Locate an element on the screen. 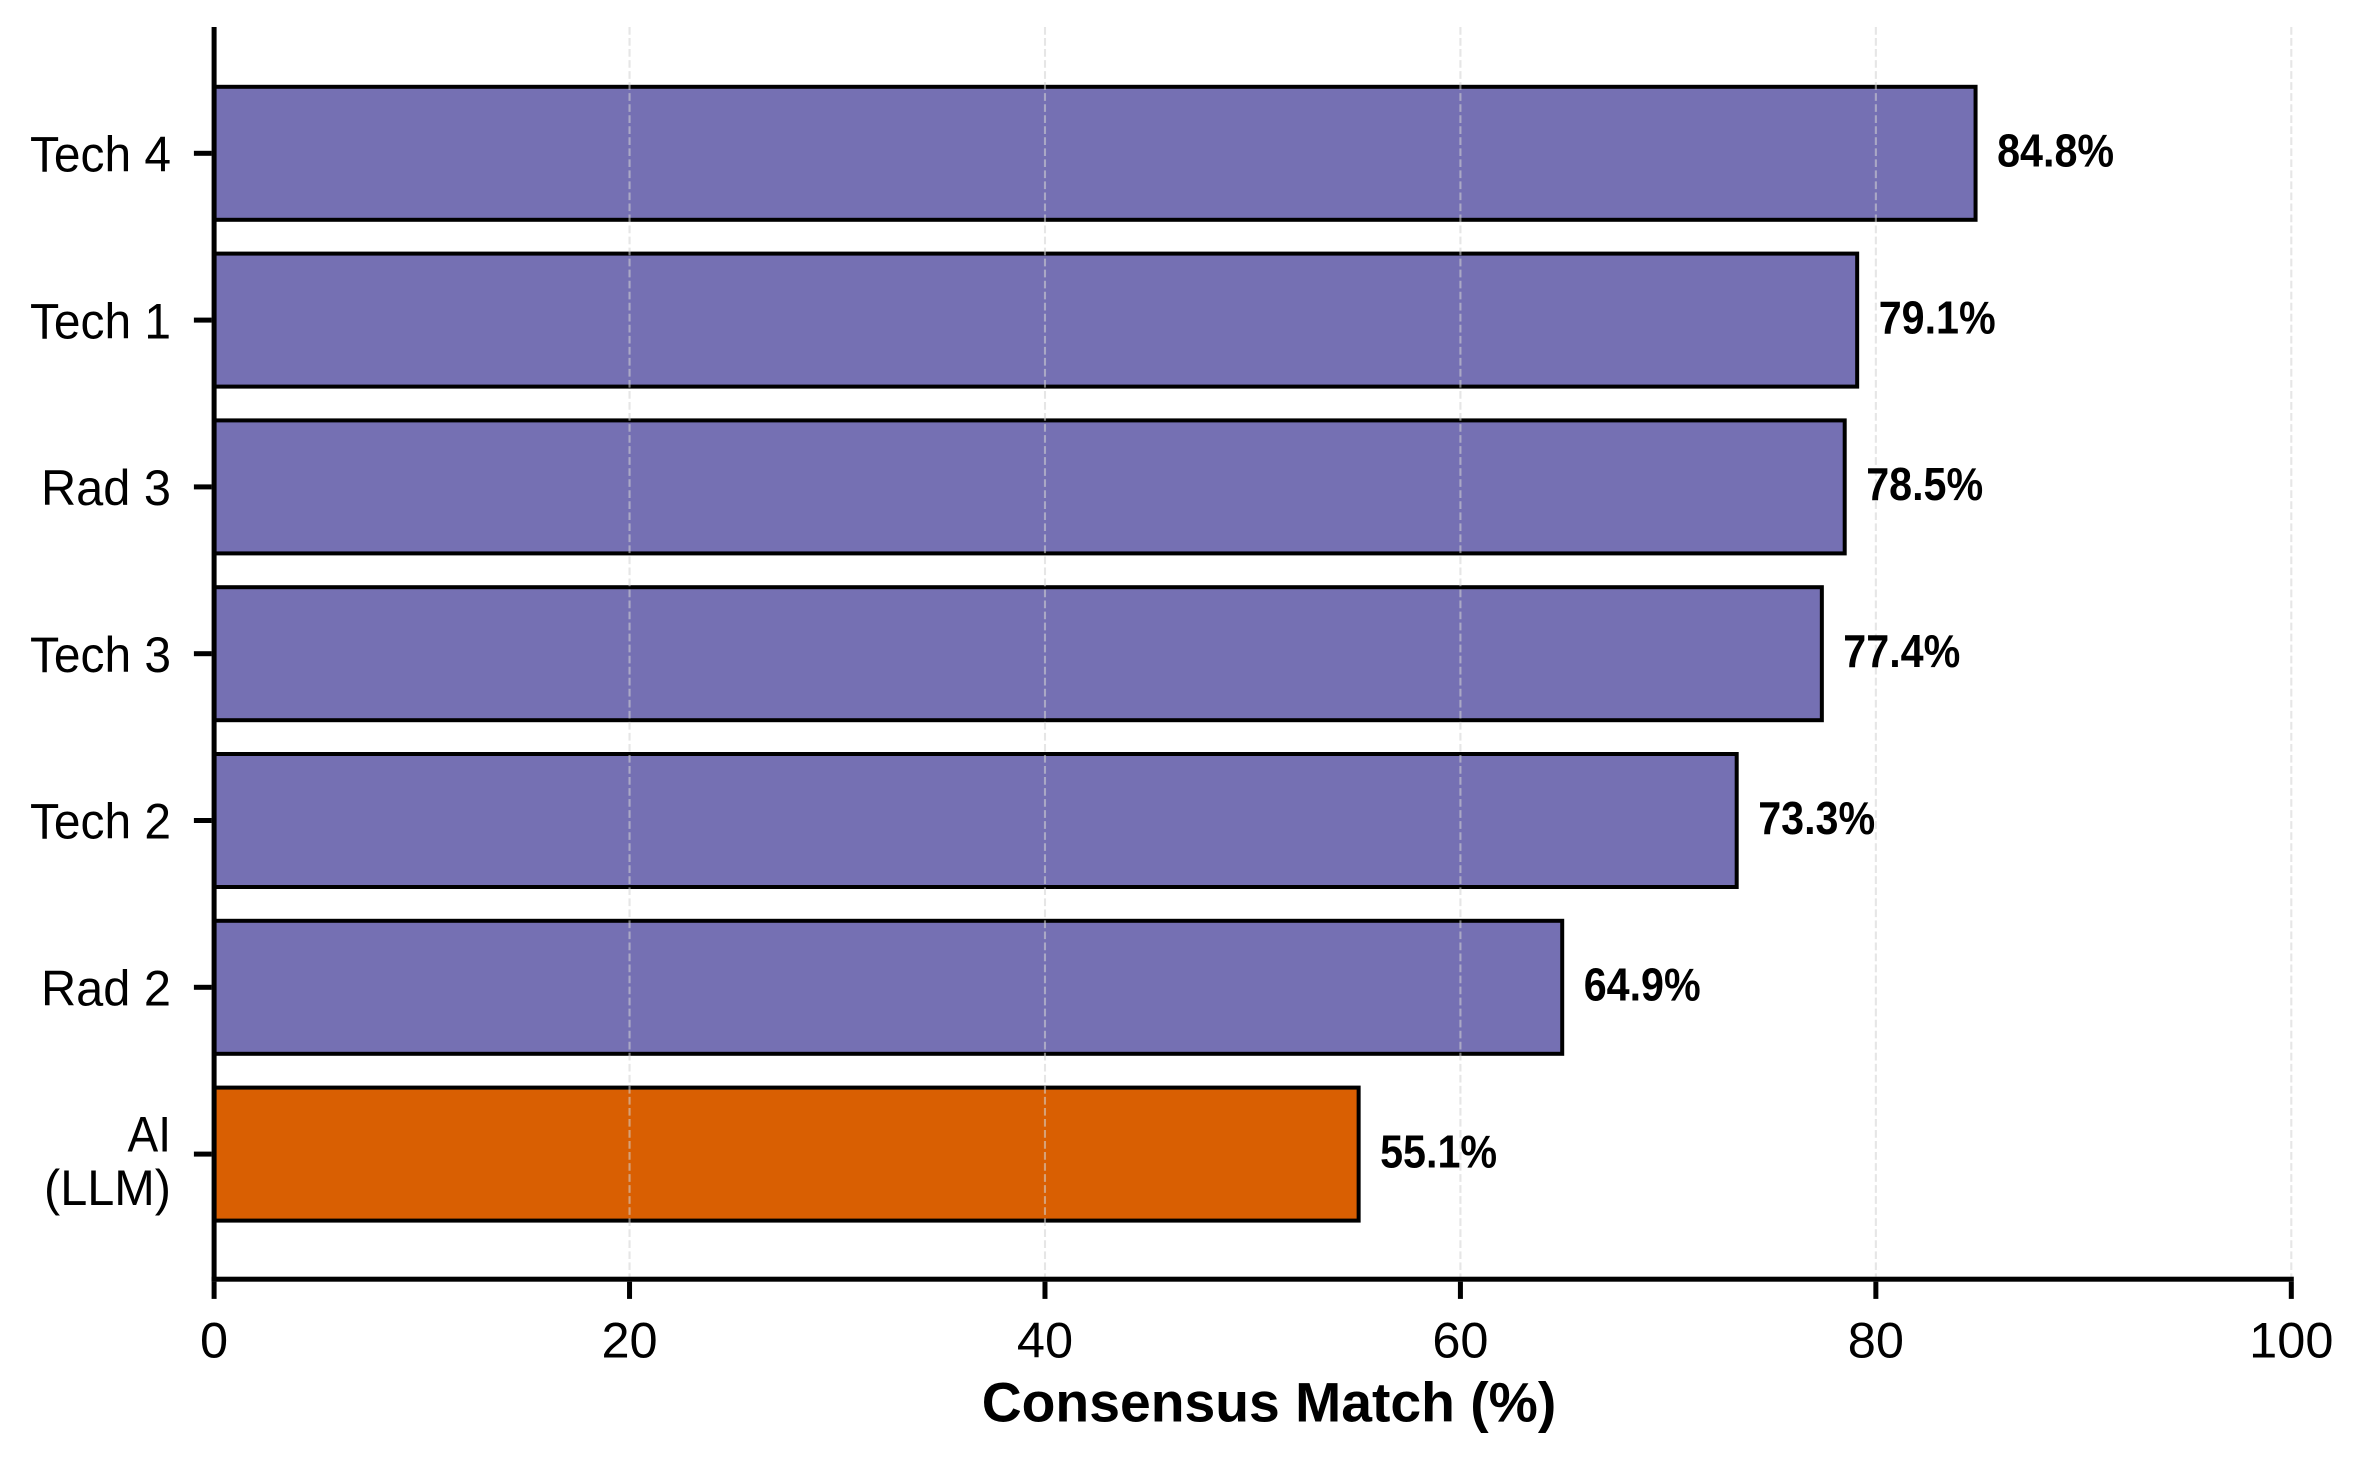 The width and height of the screenshot is (2360, 1462). svg-text: AI is located at coordinates (150, 1133).